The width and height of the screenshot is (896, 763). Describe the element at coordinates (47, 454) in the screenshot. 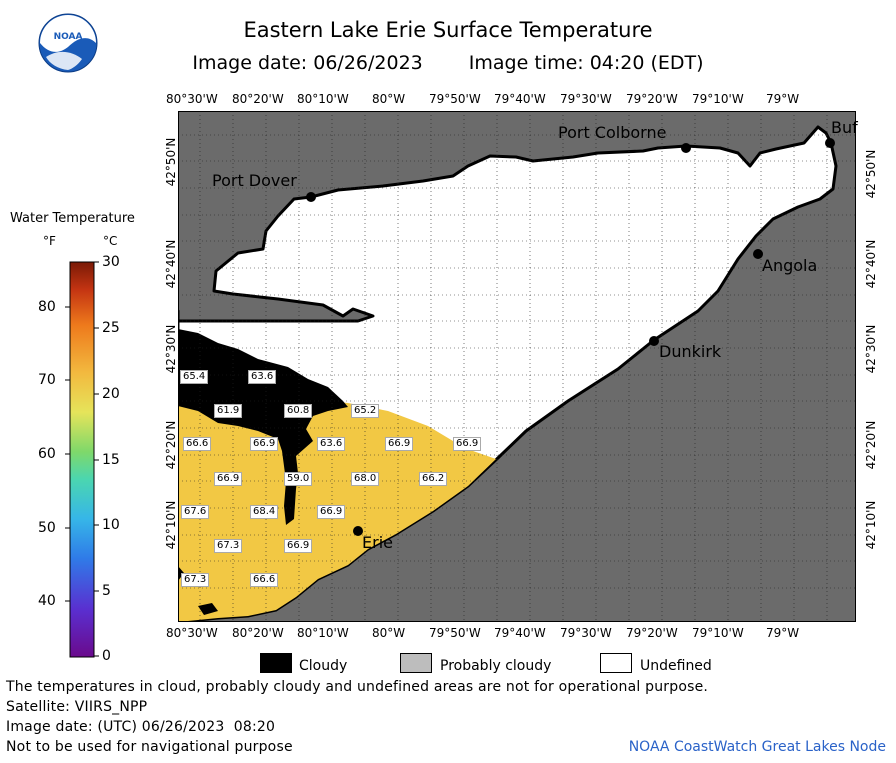

I see `f-tick: 60` at that location.